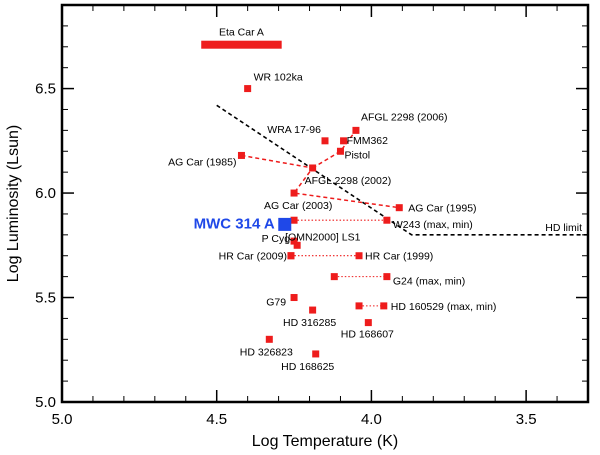 This screenshot has height=455, width=600. What do you see at coordinates (285, 224) in the screenshot?
I see `marker-mwc-314-a` at bounding box center [285, 224].